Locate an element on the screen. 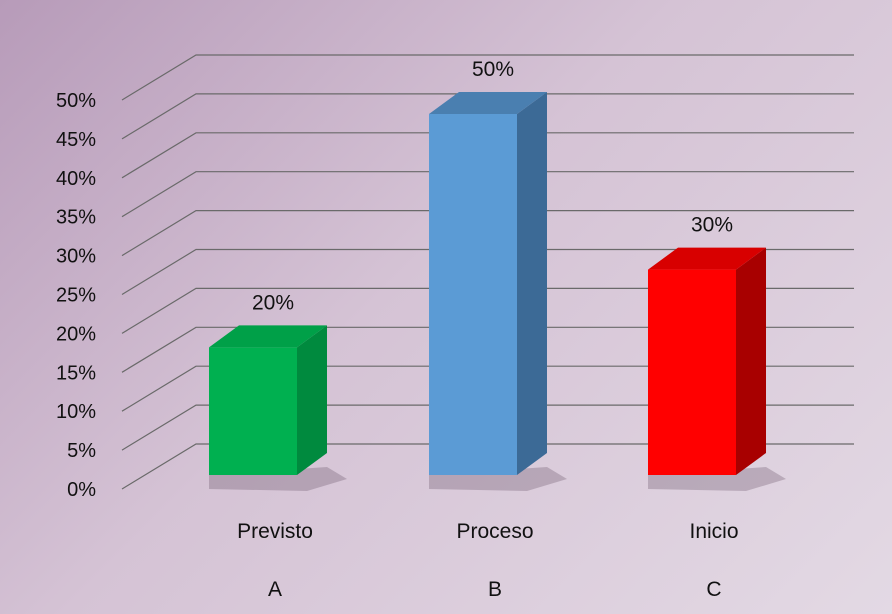 The height and width of the screenshot is (614, 892). category-label: Previsto is located at coordinates (275, 531).